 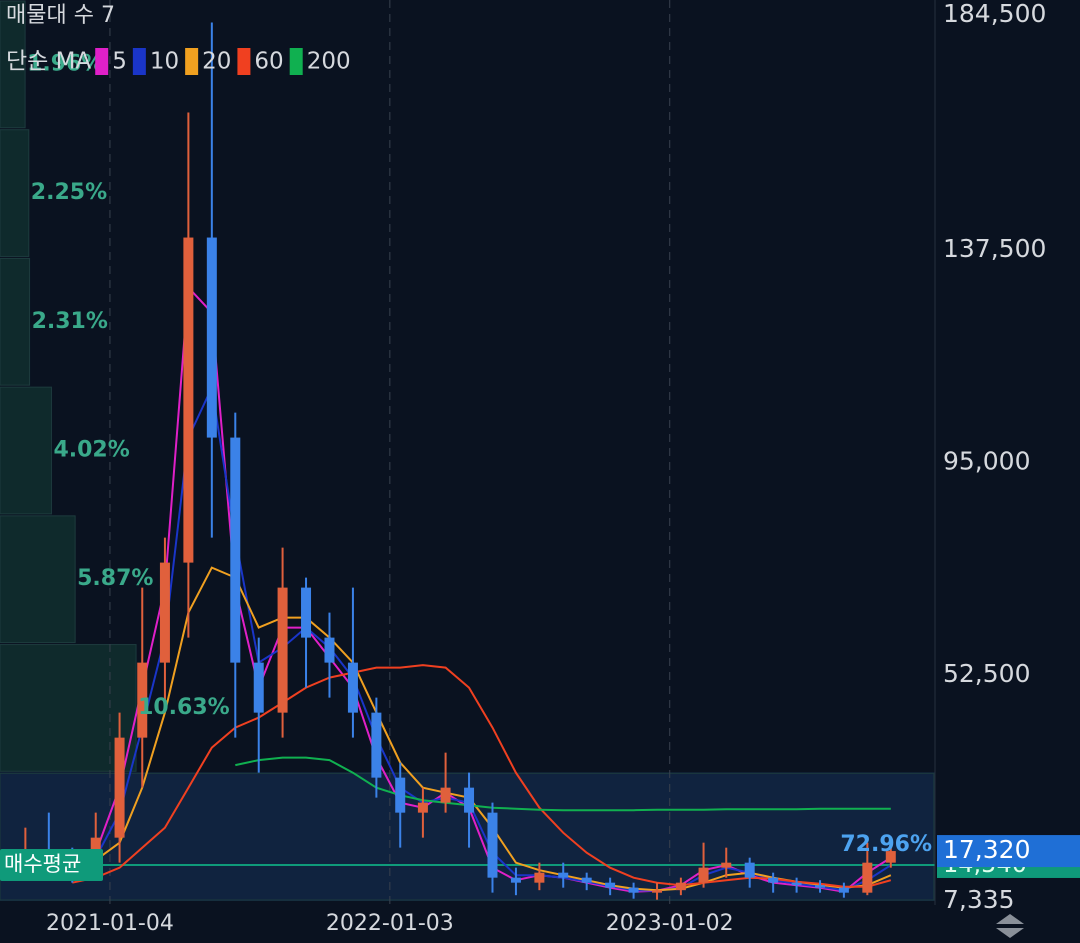 What do you see at coordinates (986, 461) in the screenshot?
I see `y-tick-label: 95,000` at bounding box center [986, 461].